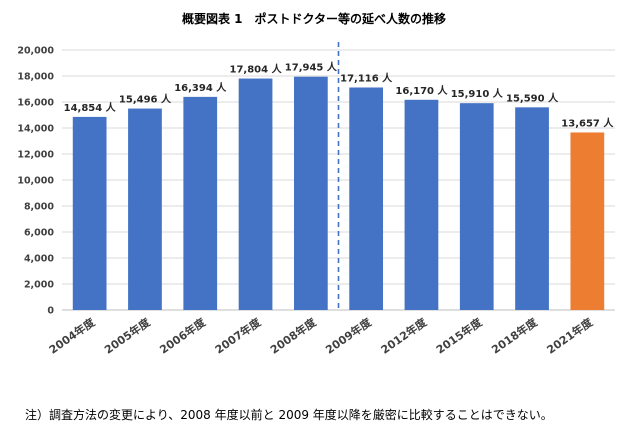 Image resolution: width=628 pixels, height=441 pixels. What do you see at coordinates (72, 335) in the screenshot?
I see `x-tick-label: 2004年度` at bounding box center [72, 335].